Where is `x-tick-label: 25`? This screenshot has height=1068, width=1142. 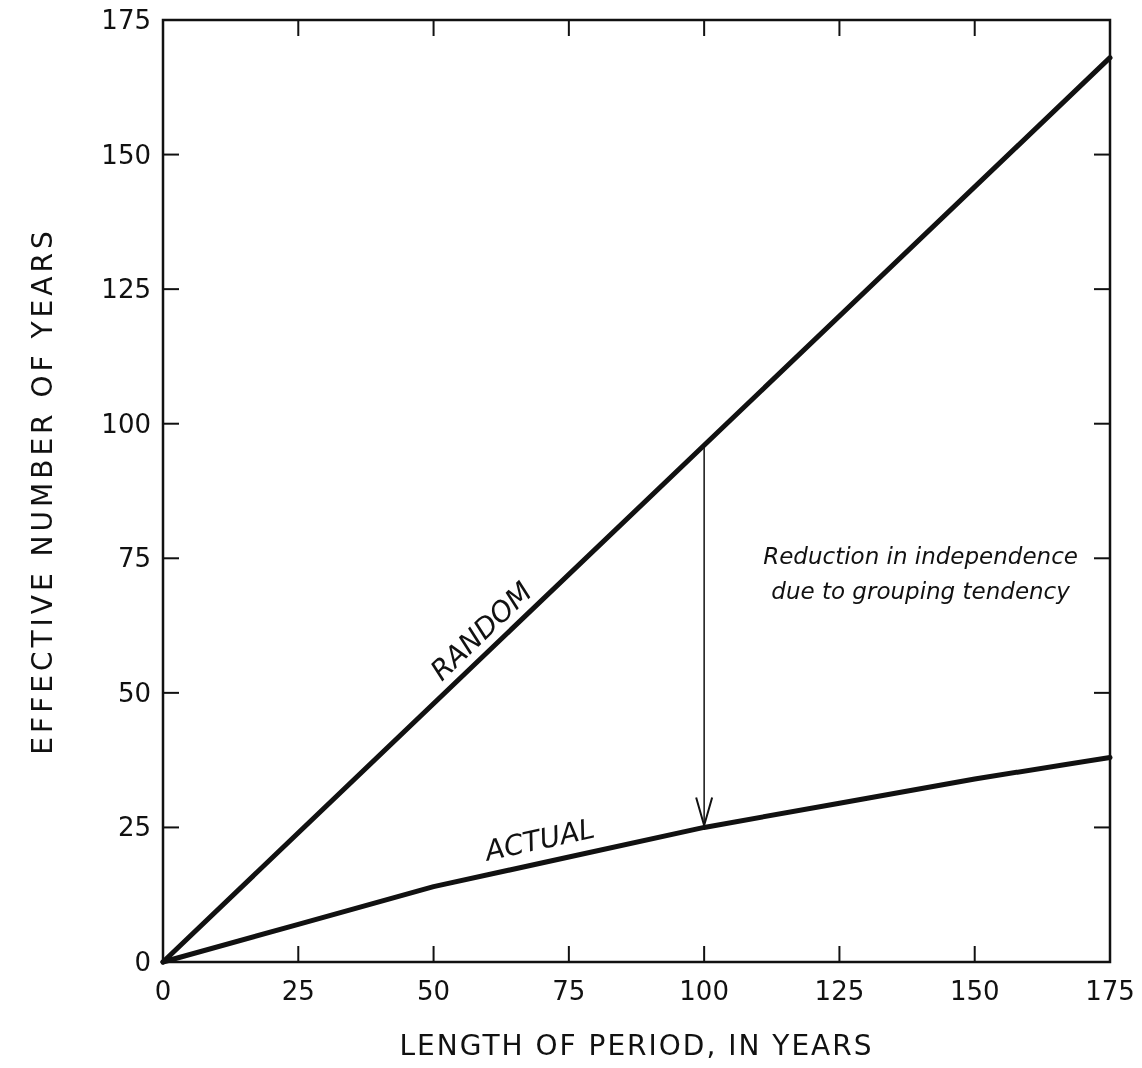 x-tick-label: 25 is located at coordinates (298, 991).